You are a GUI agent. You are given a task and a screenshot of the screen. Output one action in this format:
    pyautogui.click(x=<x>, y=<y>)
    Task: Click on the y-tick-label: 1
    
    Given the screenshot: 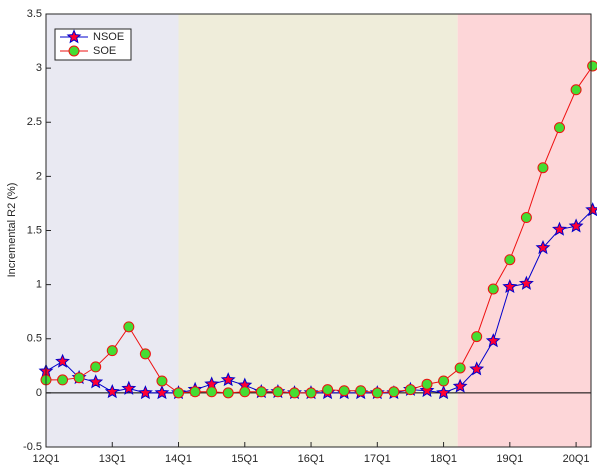 What is the action you would take?
    pyautogui.click(x=39, y=285)
    